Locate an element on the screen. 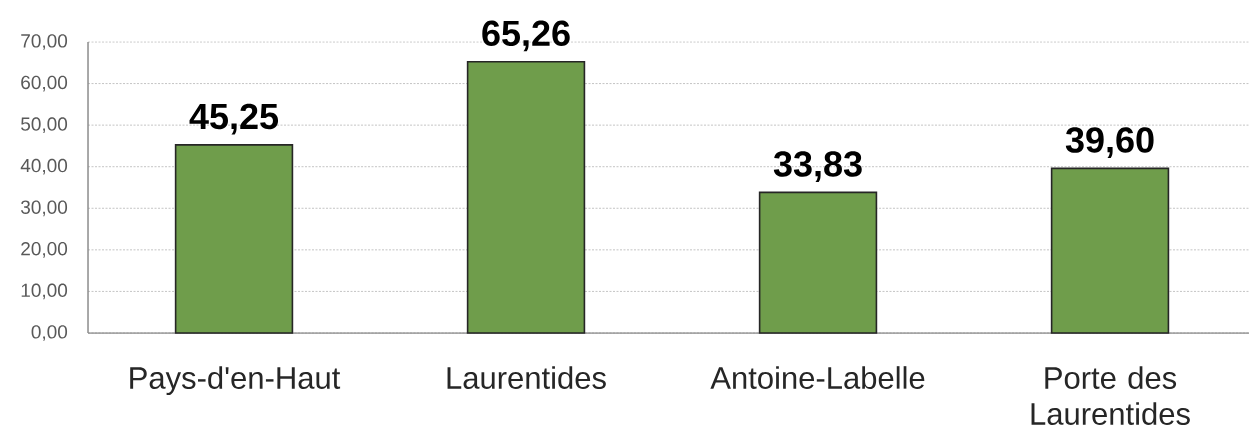 This screenshot has height=433, width=1249. x-tick-label: Pays-d'en-Haut is located at coordinates (235, 381).